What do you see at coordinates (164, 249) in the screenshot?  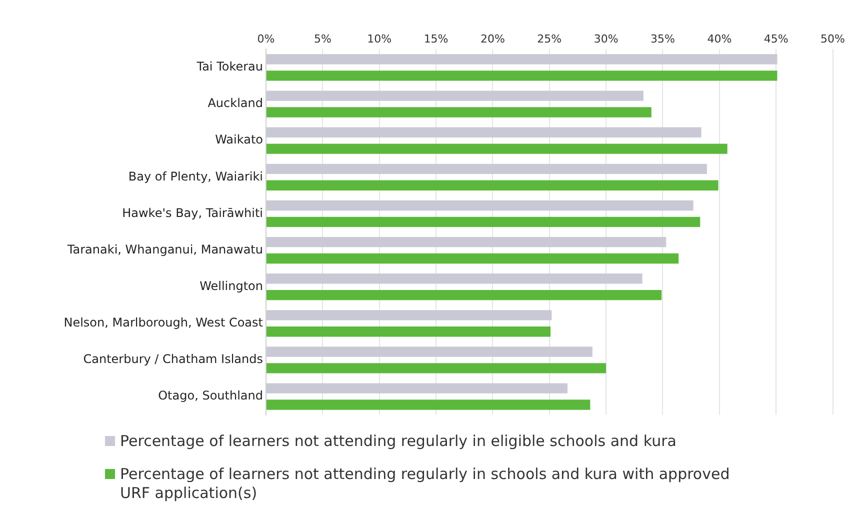 I see `y-tick-label: Taranaki, Whanganui, Manawatu` at bounding box center [164, 249].